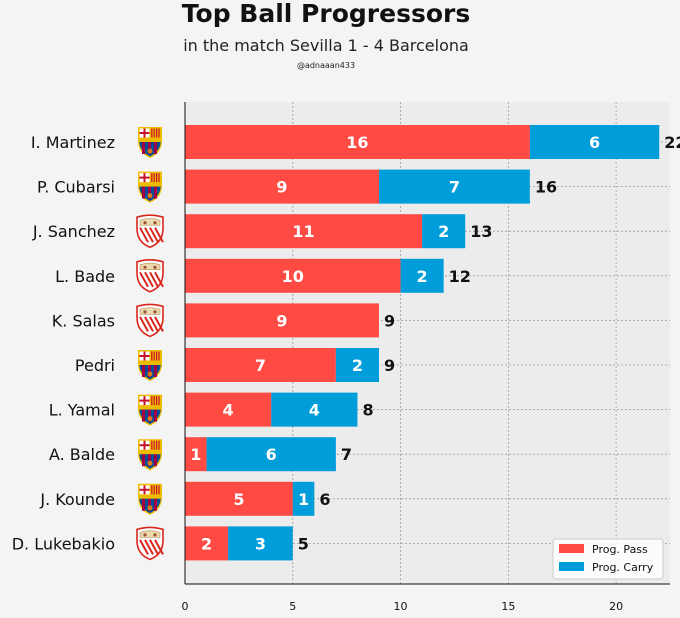 Image resolution: width=680 pixels, height=618 pixels. I want to click on bar-prog-carry-a-balde, so click(271, 454).